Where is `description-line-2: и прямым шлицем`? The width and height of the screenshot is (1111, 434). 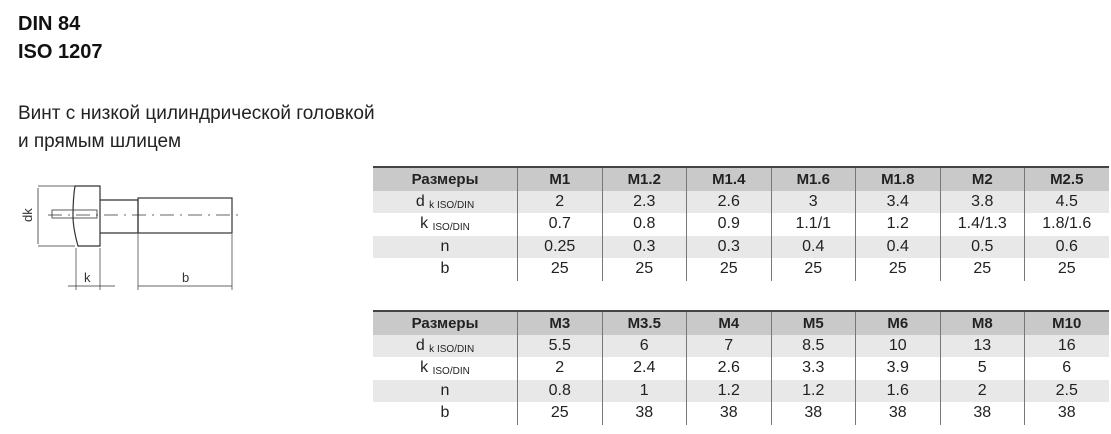 description-line-2: и прямым шлицем is located at coordinates (100, 141).